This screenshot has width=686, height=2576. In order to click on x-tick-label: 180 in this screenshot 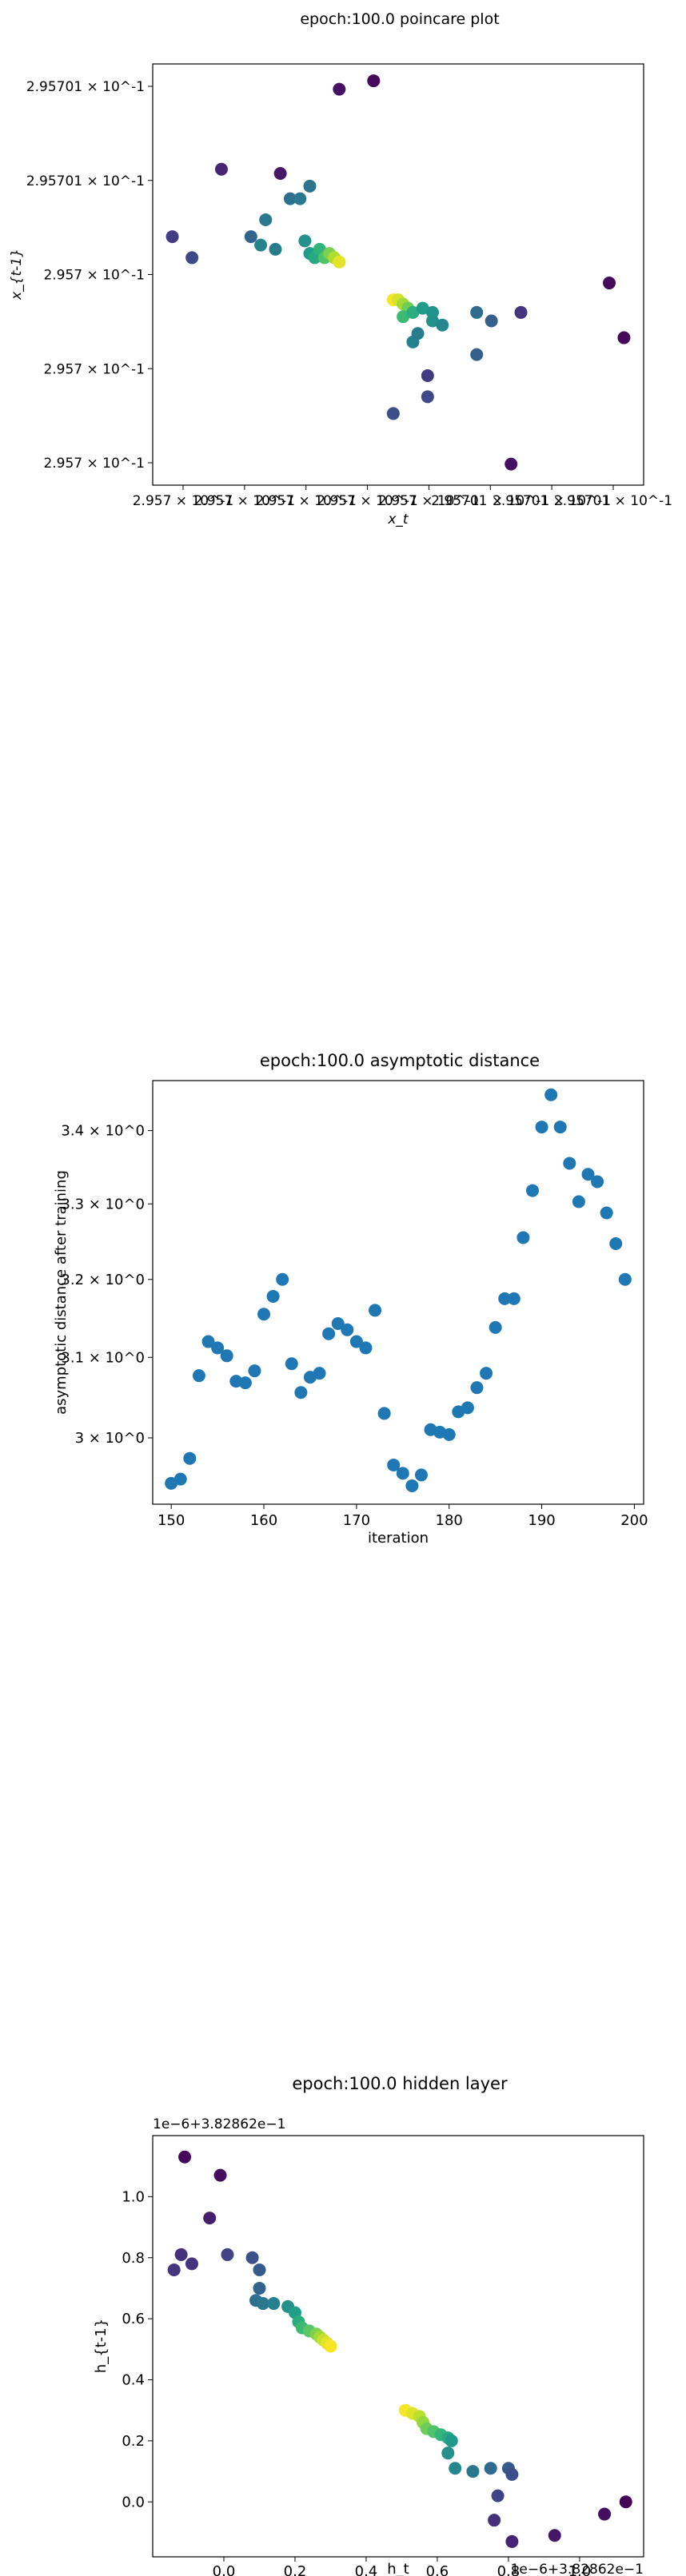, I will do `click(449, 1520)`.